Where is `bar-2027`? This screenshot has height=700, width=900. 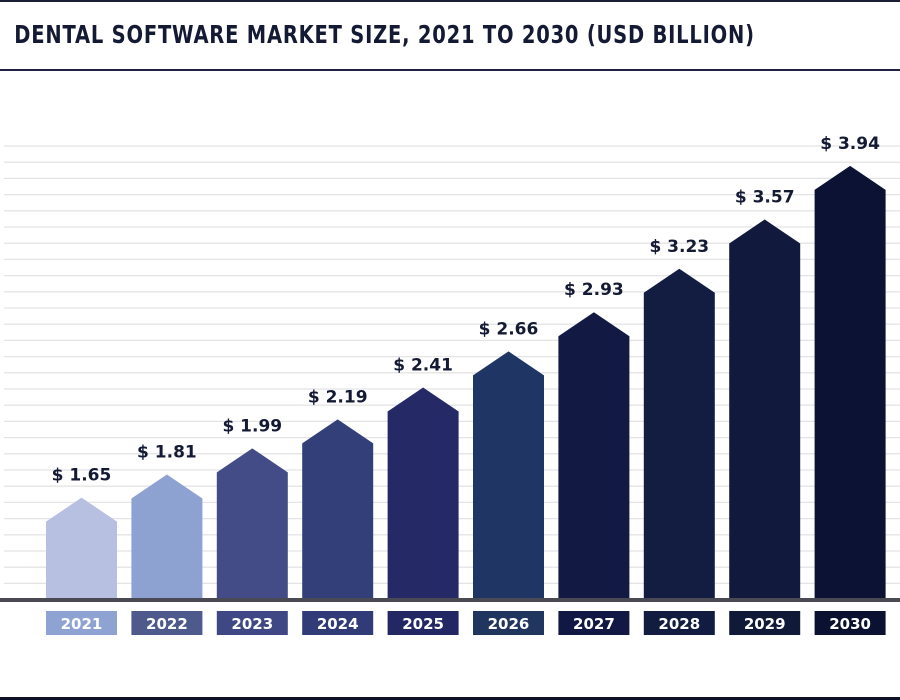 bar-2027 is located at coordinates (594, 455).